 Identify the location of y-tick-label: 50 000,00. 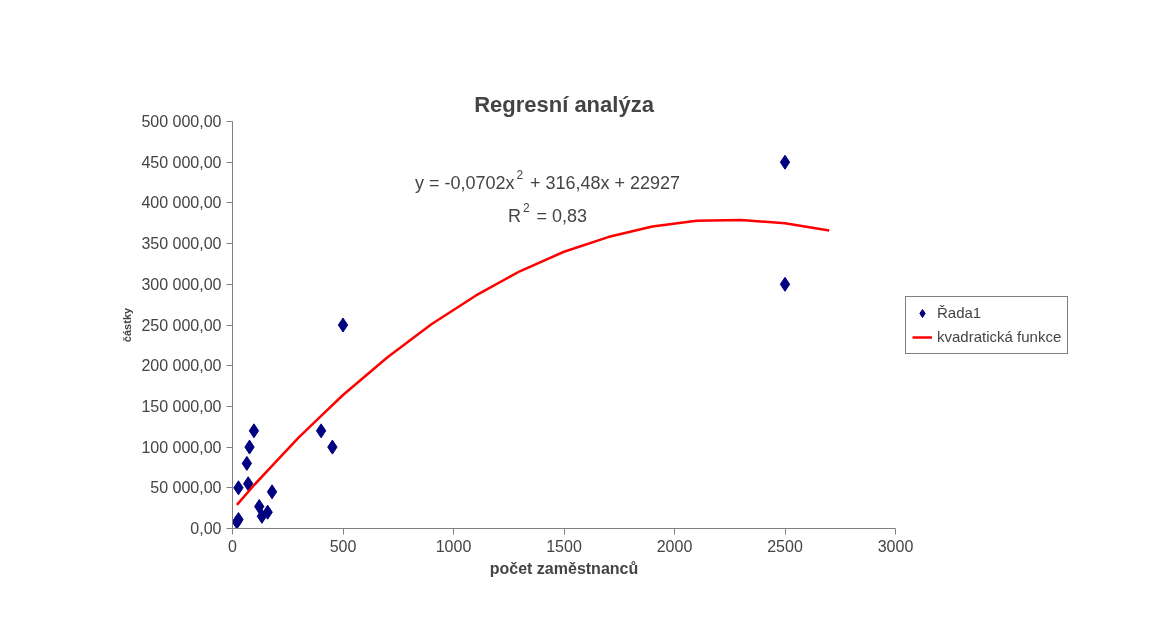
(186, 488).